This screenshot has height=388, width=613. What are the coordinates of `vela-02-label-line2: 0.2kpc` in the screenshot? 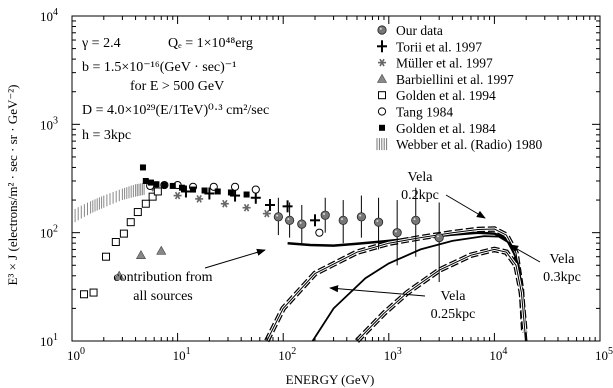 It's located at (420, 195).